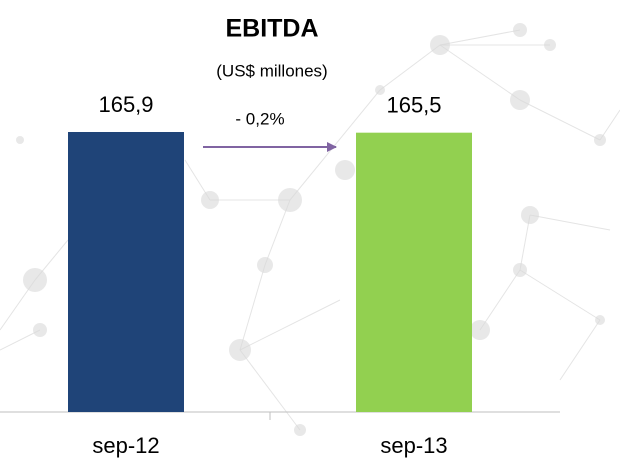  I want to click on value-label: 165,9, so click(125, 104).